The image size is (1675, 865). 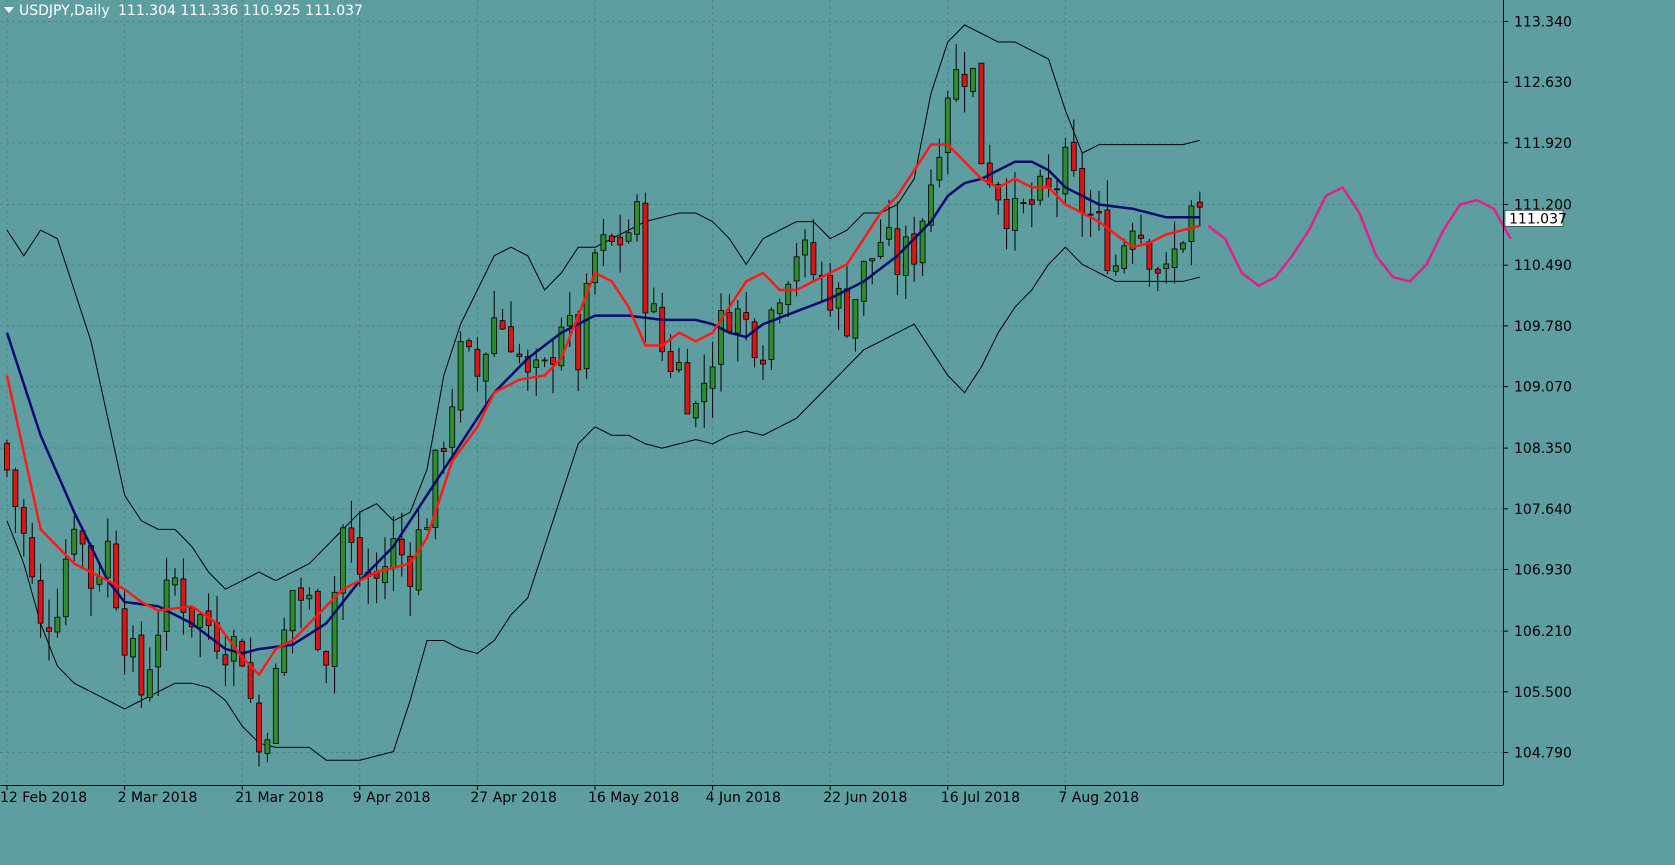 What do you see at coordinates (1538, 219) in the screenshot?
I see `current-price-label: 111.037` at bounding box center [1538, 219].